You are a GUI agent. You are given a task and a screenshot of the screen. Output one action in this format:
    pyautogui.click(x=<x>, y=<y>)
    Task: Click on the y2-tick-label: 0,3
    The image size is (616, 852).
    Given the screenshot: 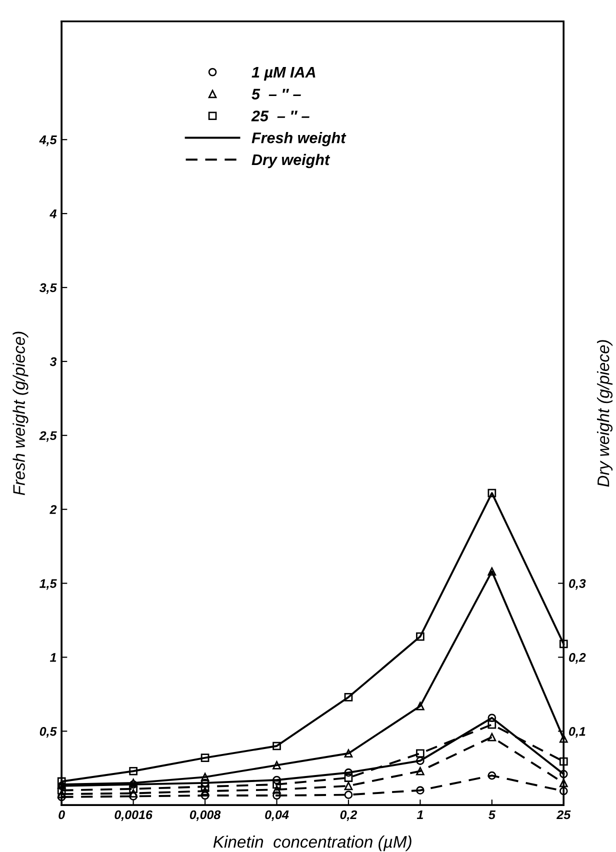 What is the action you would take?
    pyautogui.click(x=577, y=584)
    